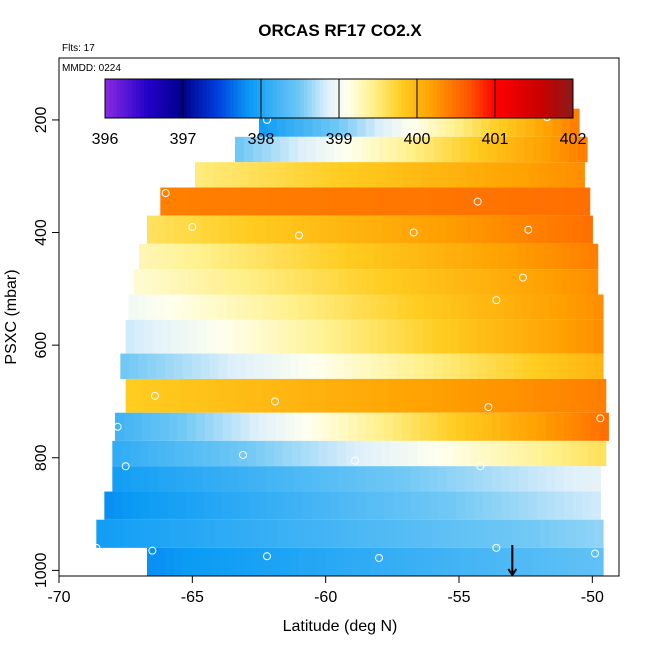  Describe the element at coordinates (78, 48) in the screenshot. I see `flights-label: Flts: 17` at that location.